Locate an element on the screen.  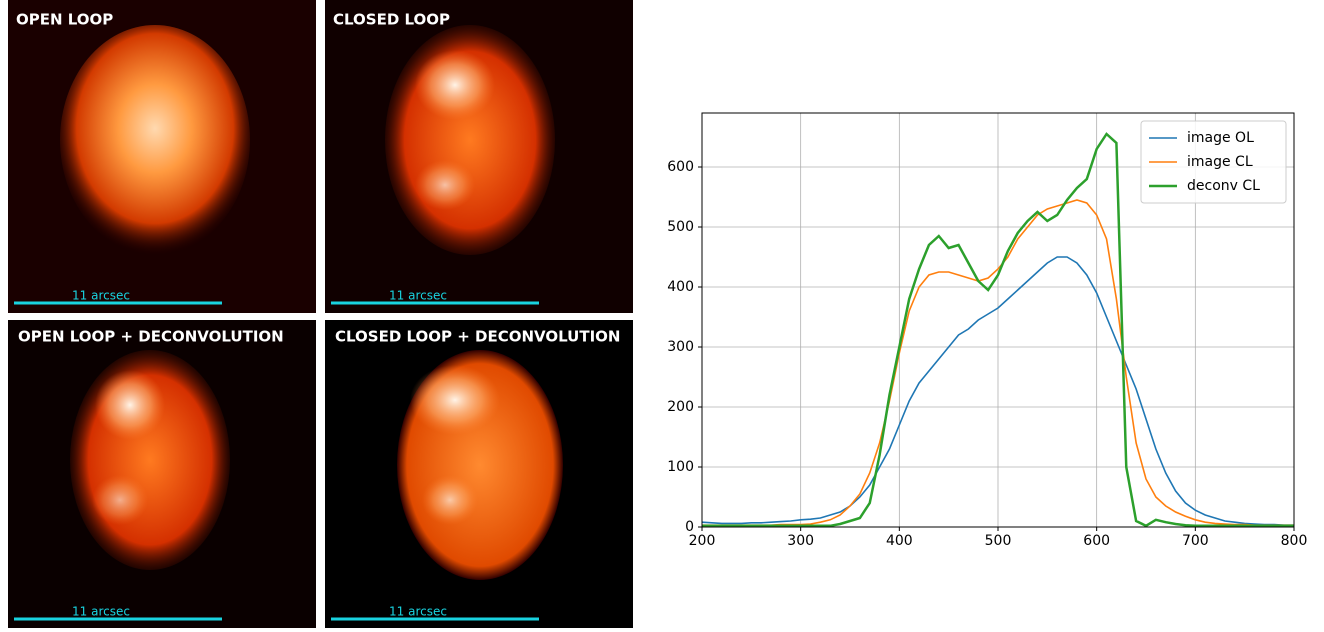
x-tick-label: 400 is located at coordinates (899, 541).